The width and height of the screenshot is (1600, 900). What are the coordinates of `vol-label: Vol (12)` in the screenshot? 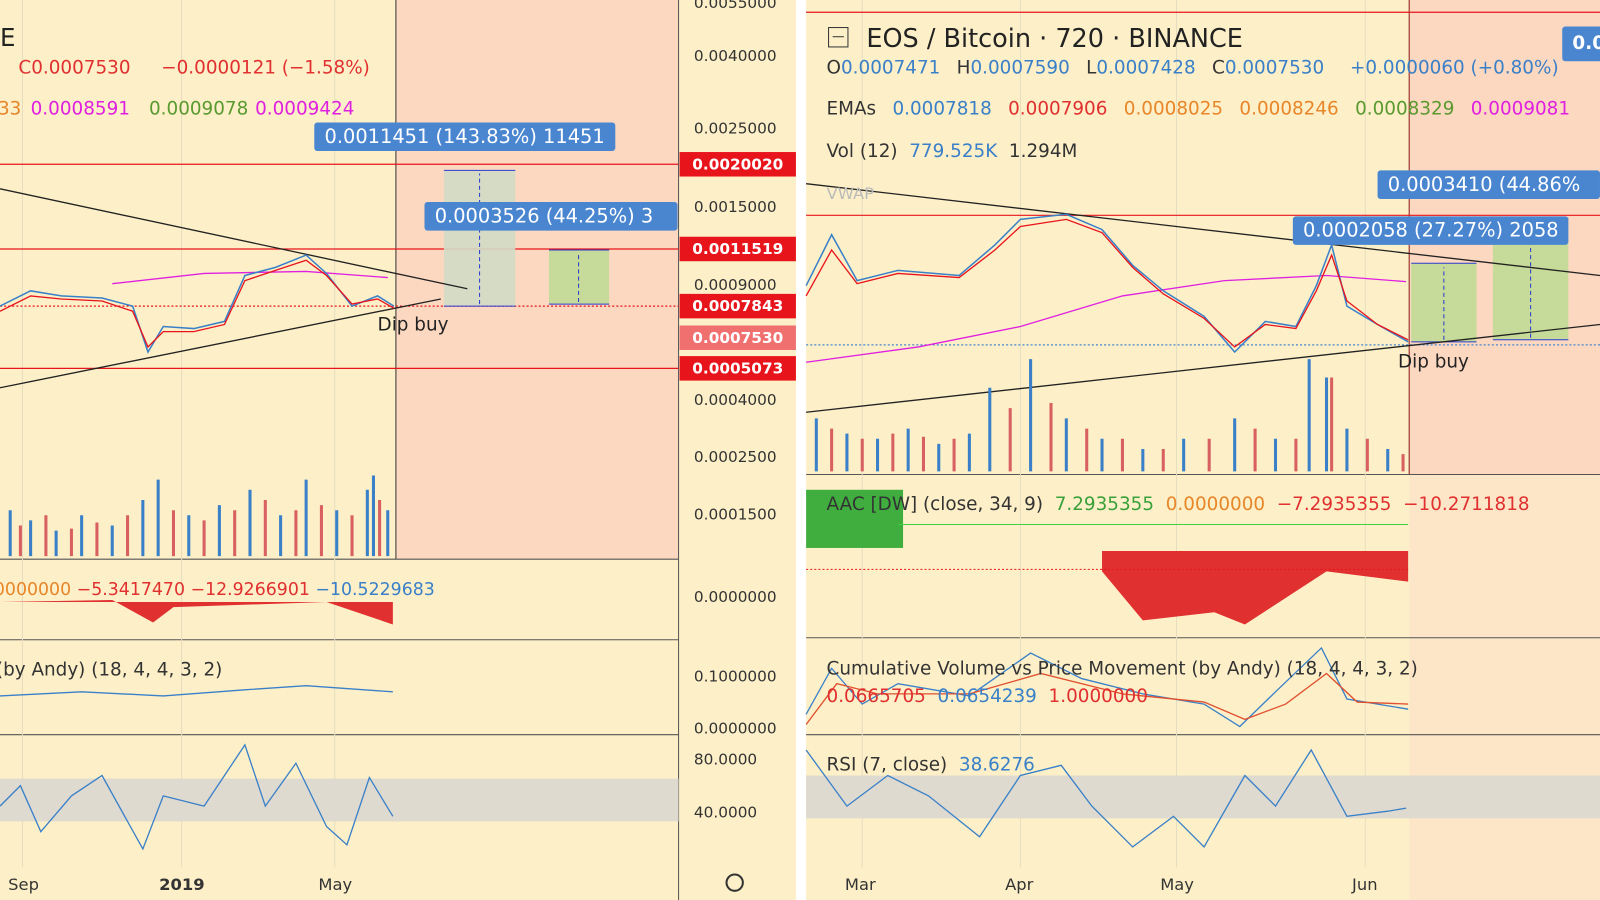 It's located at (862, 151).